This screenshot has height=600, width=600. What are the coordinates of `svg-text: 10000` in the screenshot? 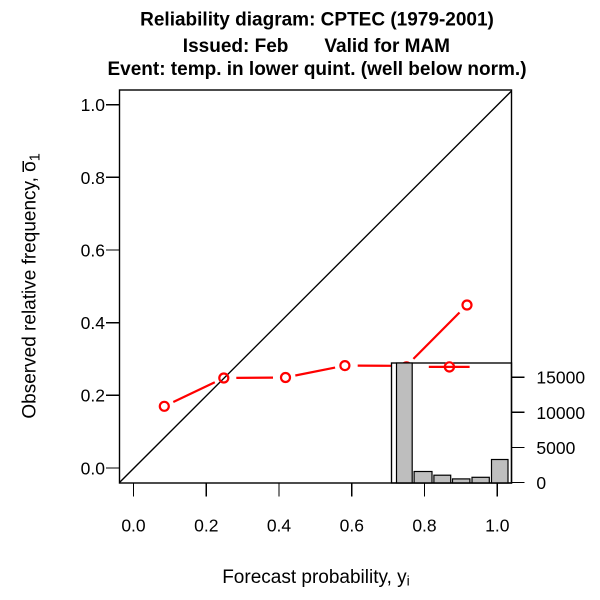 It's located at (560, 413).